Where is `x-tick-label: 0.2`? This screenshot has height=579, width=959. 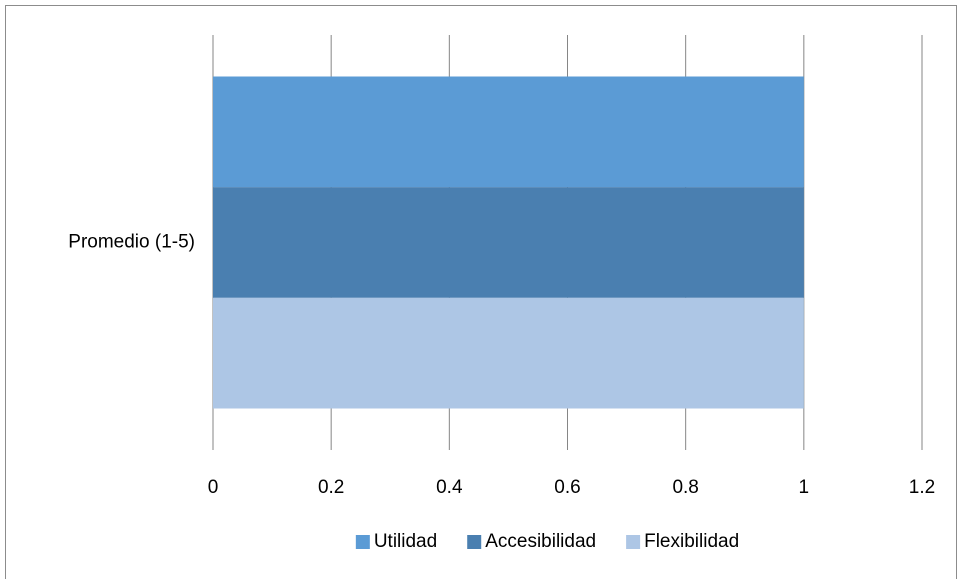 x-tick-label: 0.2 is located at coordinates (331, 487).